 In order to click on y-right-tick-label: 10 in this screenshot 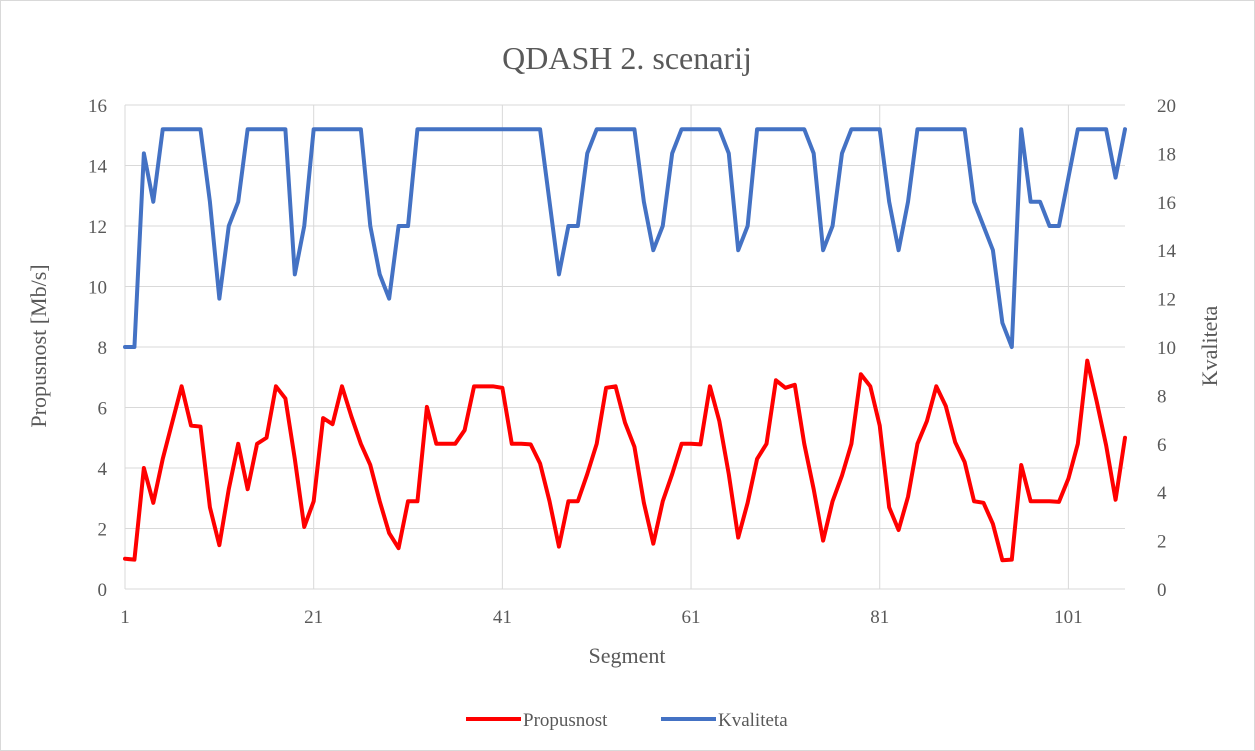, I will do `click(1166, 348)`.